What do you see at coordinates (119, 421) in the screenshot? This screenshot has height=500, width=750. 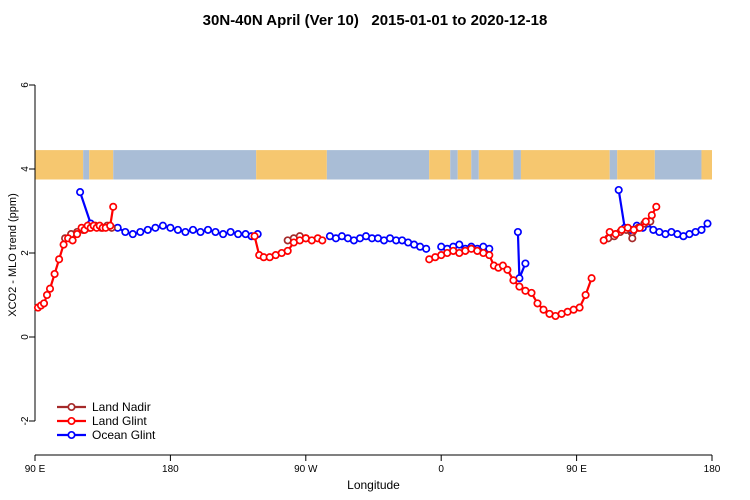 I see `legend-label: Land Glint` at bounding box center [119, 421].